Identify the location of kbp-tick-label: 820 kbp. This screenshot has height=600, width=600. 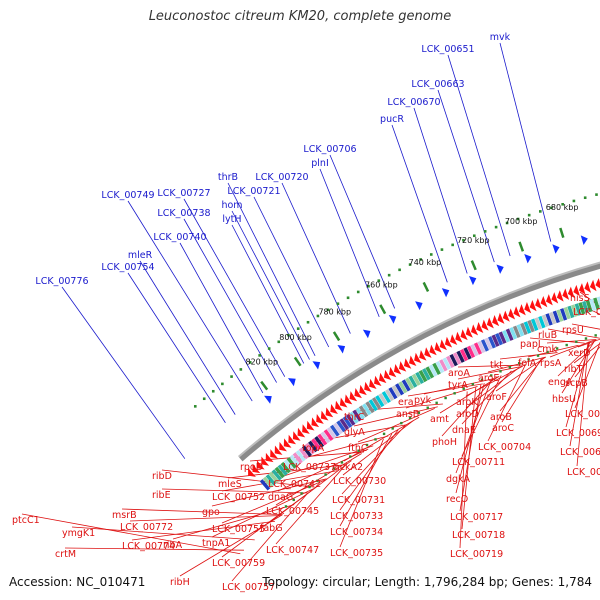
(261, 361).